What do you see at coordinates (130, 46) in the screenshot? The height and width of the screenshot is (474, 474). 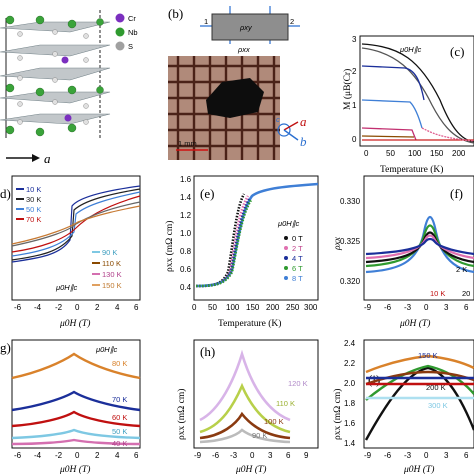 I see `legend-s: S` at bounding box center [130, 46].